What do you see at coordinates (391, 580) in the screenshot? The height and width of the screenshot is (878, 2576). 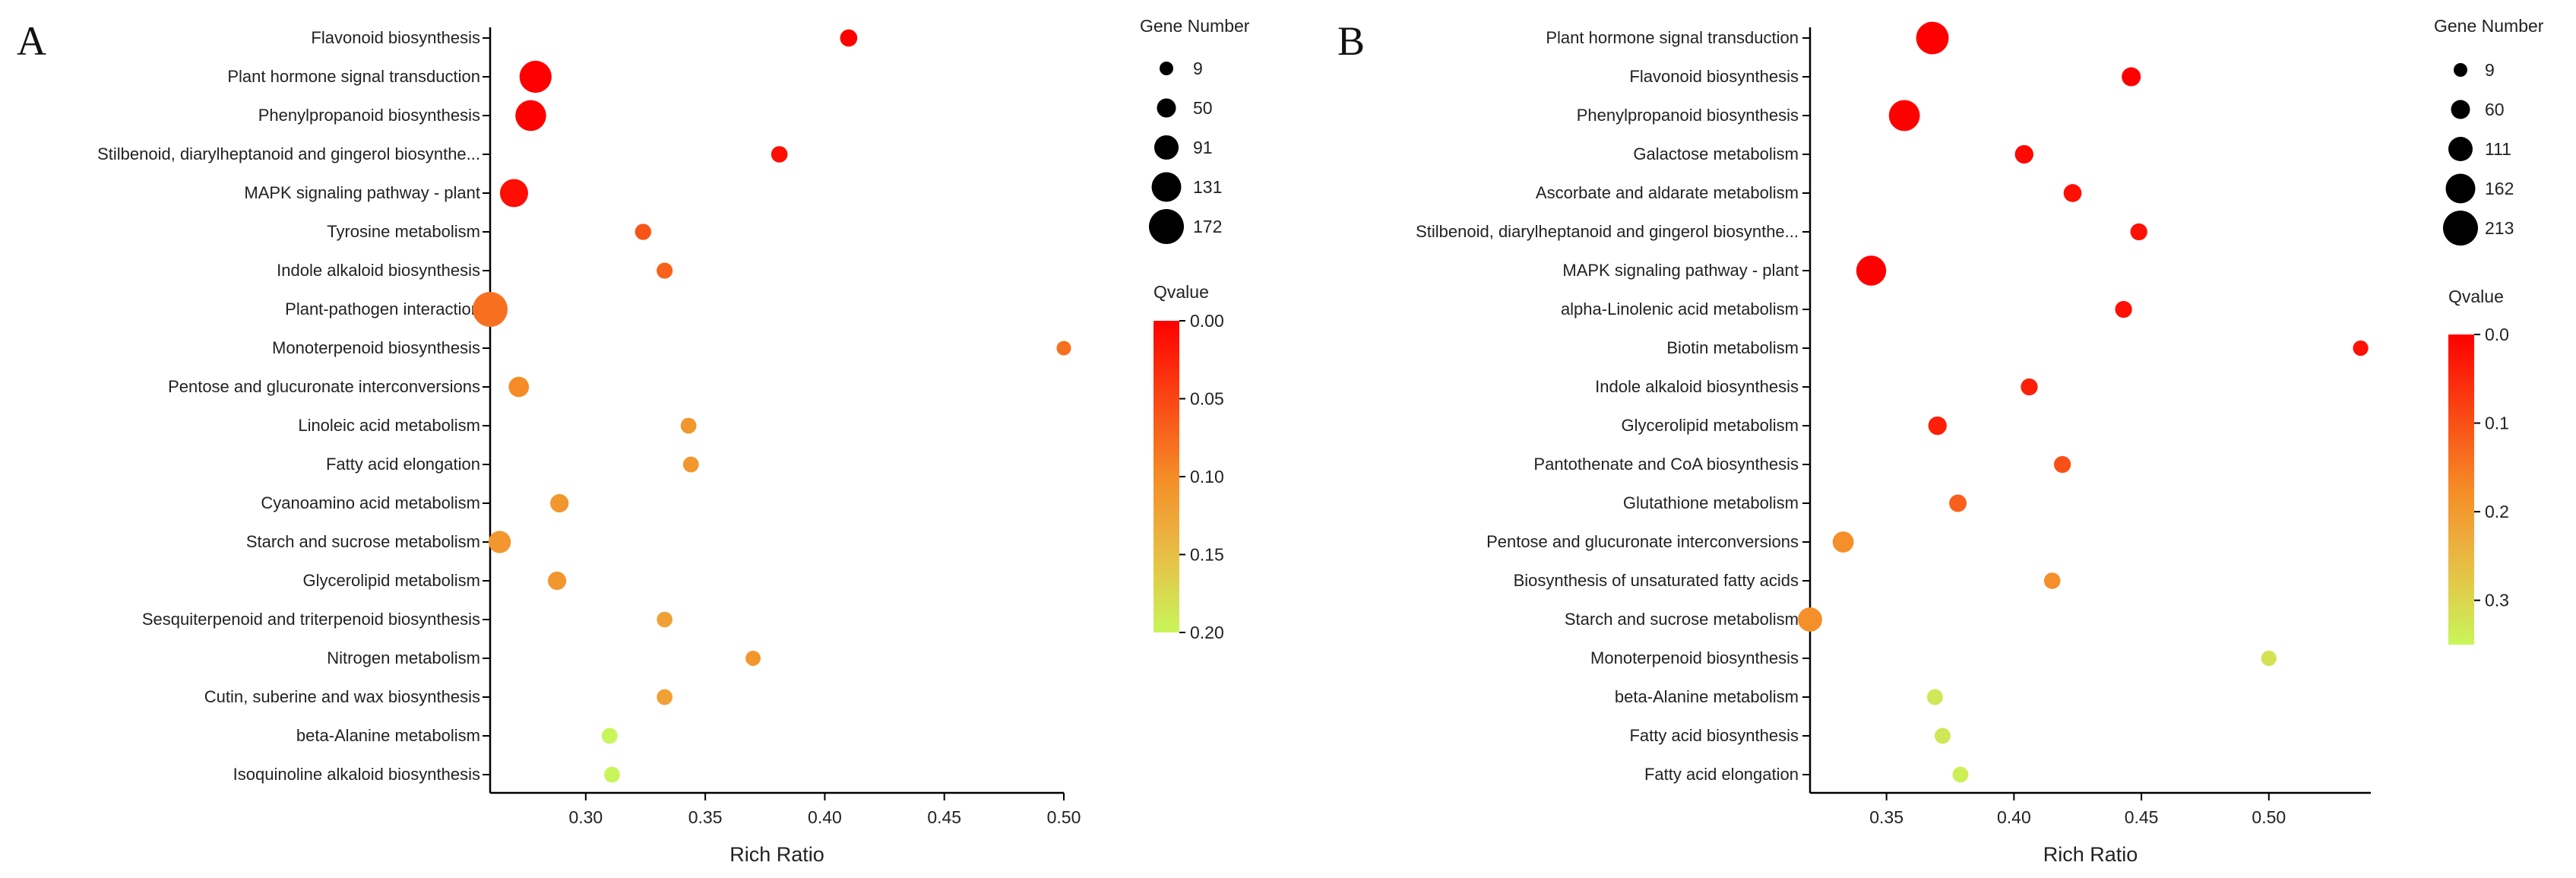 I see `y-category-label: Glycerolipid metabolism` at bounding box center [391, 580].